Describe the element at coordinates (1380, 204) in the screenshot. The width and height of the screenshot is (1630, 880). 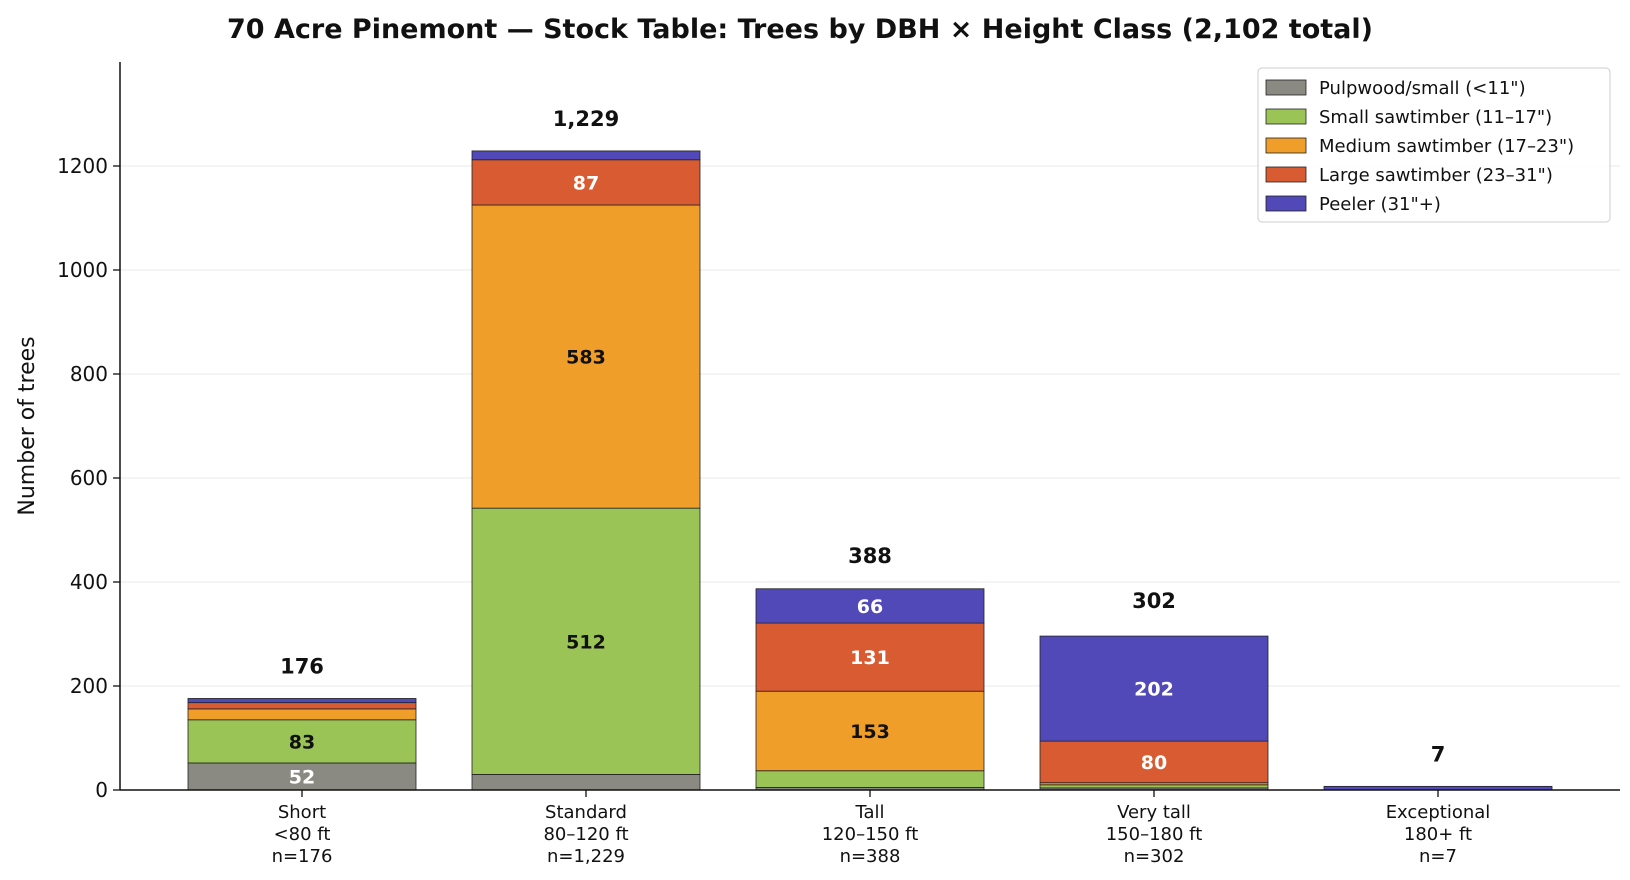
I see `legend-label: Peeler (31"+)` at that location.